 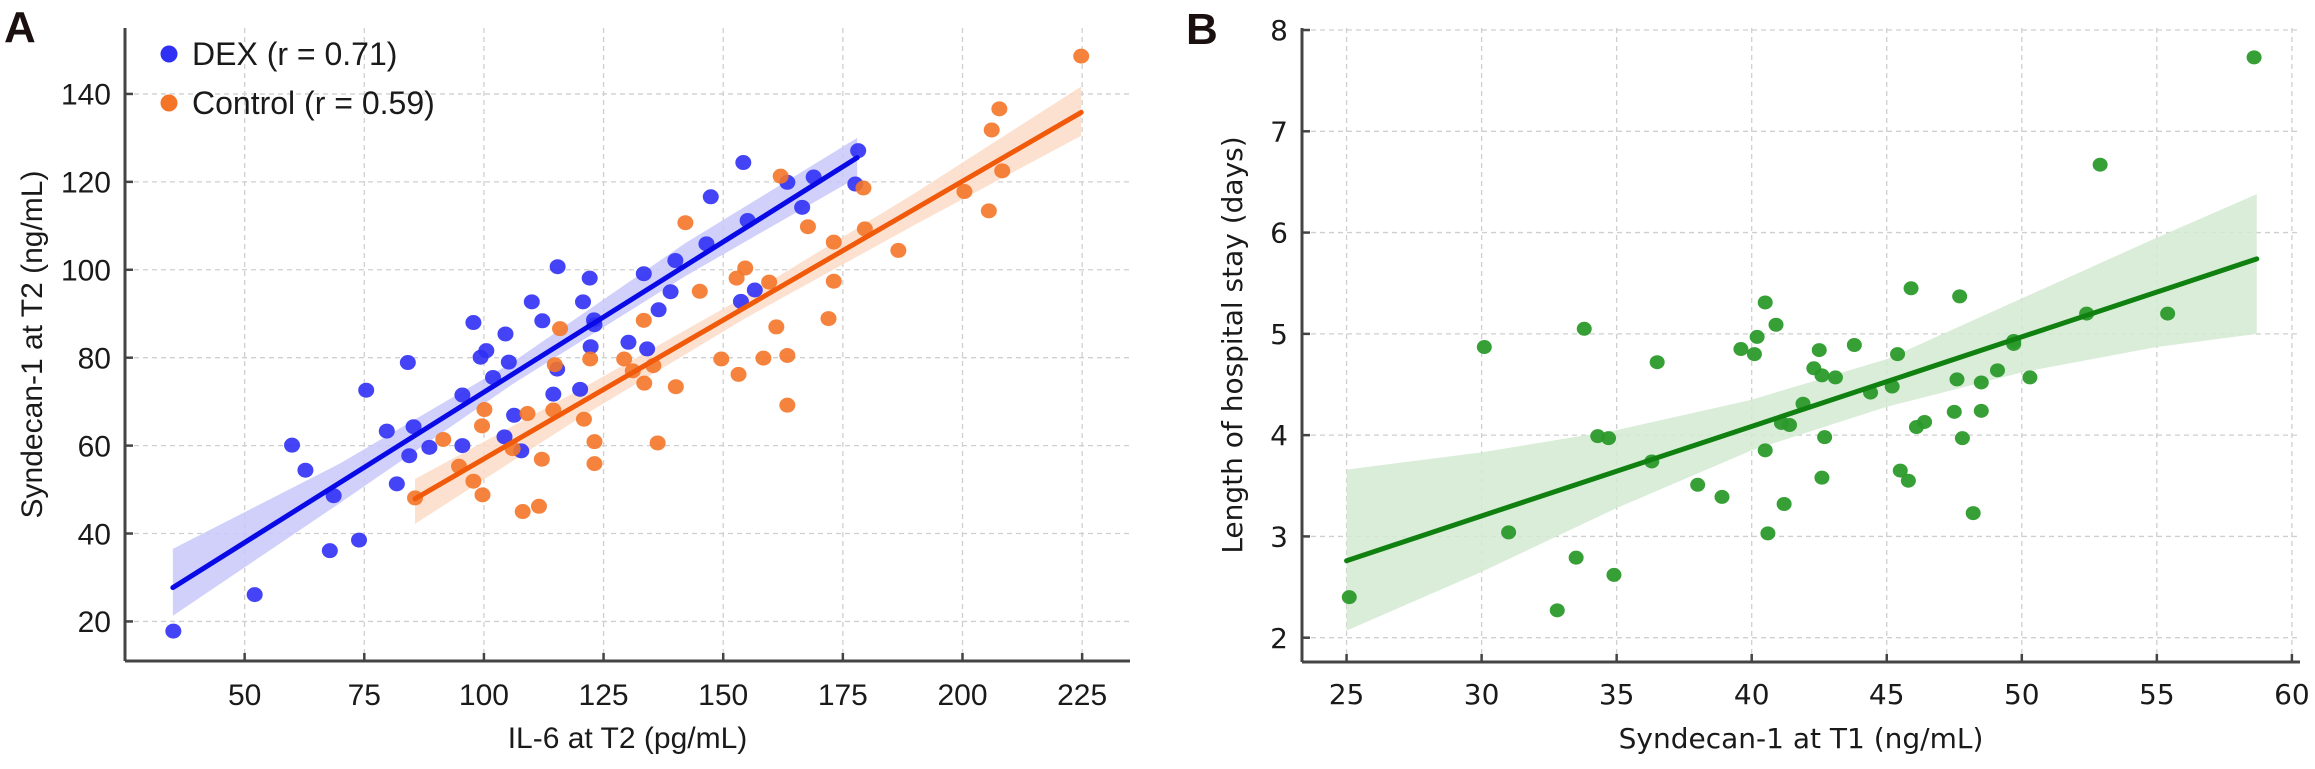 I want to click on x-tick-label: 150, so click(x=723, y=695).